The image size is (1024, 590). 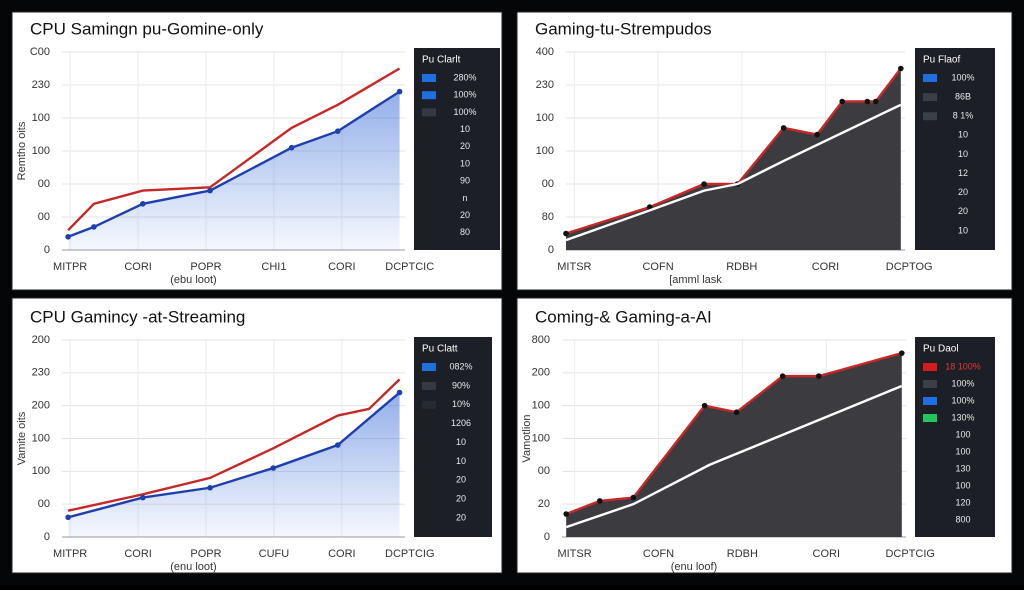 I want to click on x-tick-label: DCPTOG, so click(x=909, y=267).